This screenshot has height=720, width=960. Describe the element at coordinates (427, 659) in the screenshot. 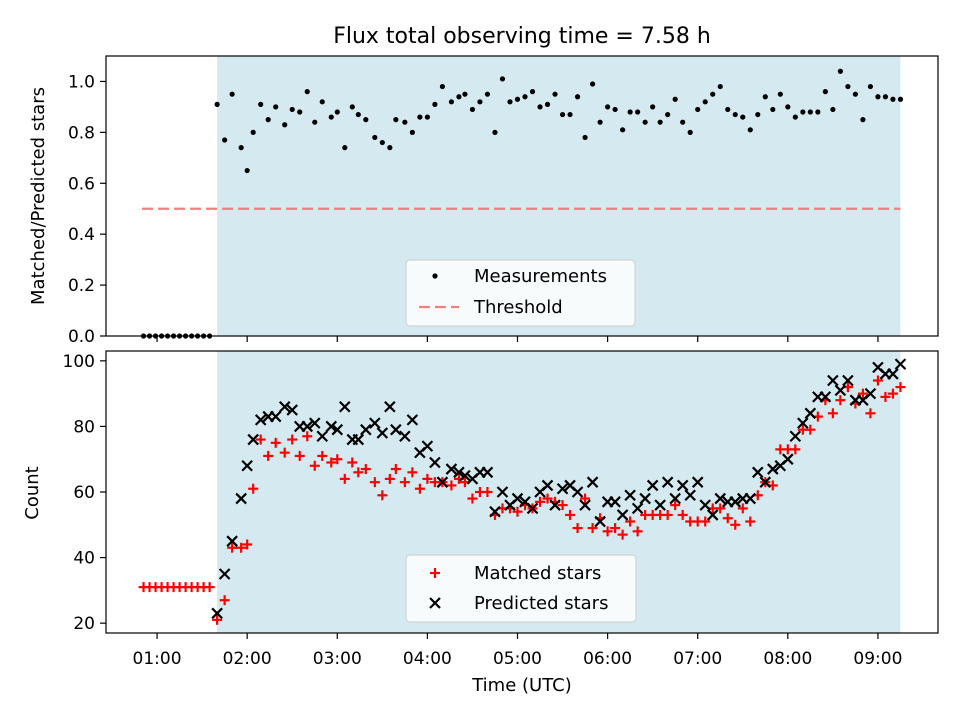

I see `x-tick-label: 04:00` at that location.